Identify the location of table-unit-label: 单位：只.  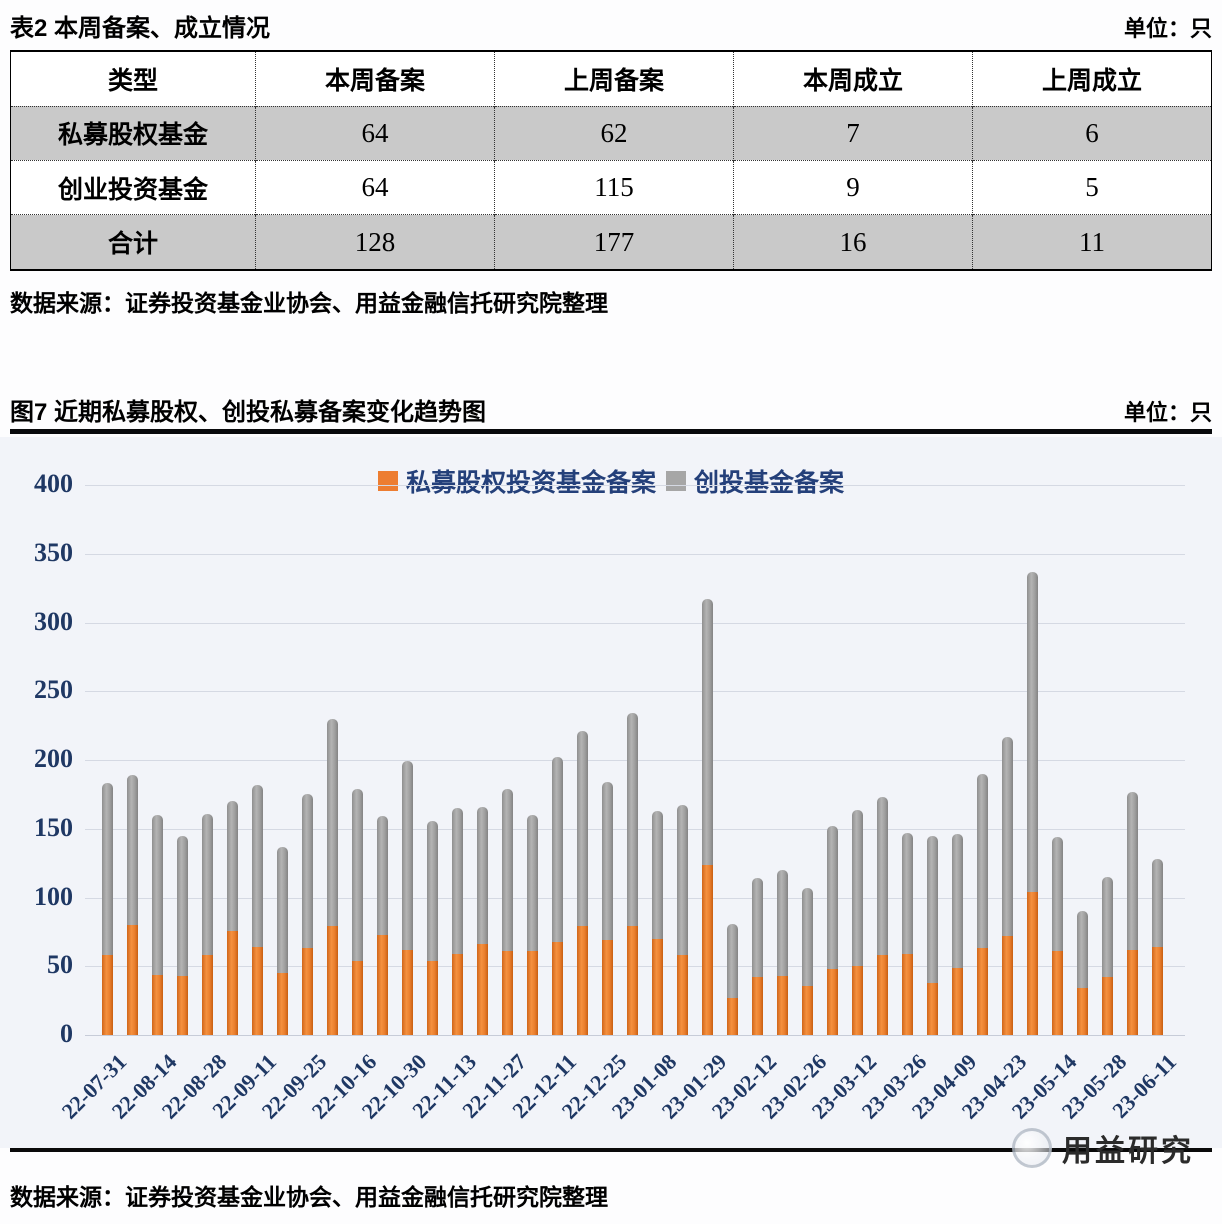
(1167, 28).